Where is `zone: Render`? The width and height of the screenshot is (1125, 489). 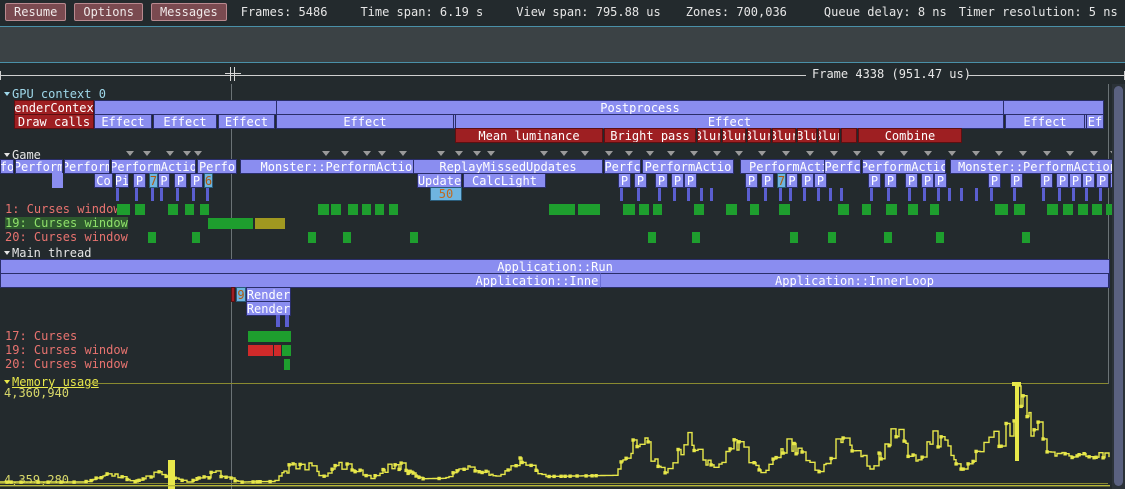 zone: Render is located at coordinates (268, 308).